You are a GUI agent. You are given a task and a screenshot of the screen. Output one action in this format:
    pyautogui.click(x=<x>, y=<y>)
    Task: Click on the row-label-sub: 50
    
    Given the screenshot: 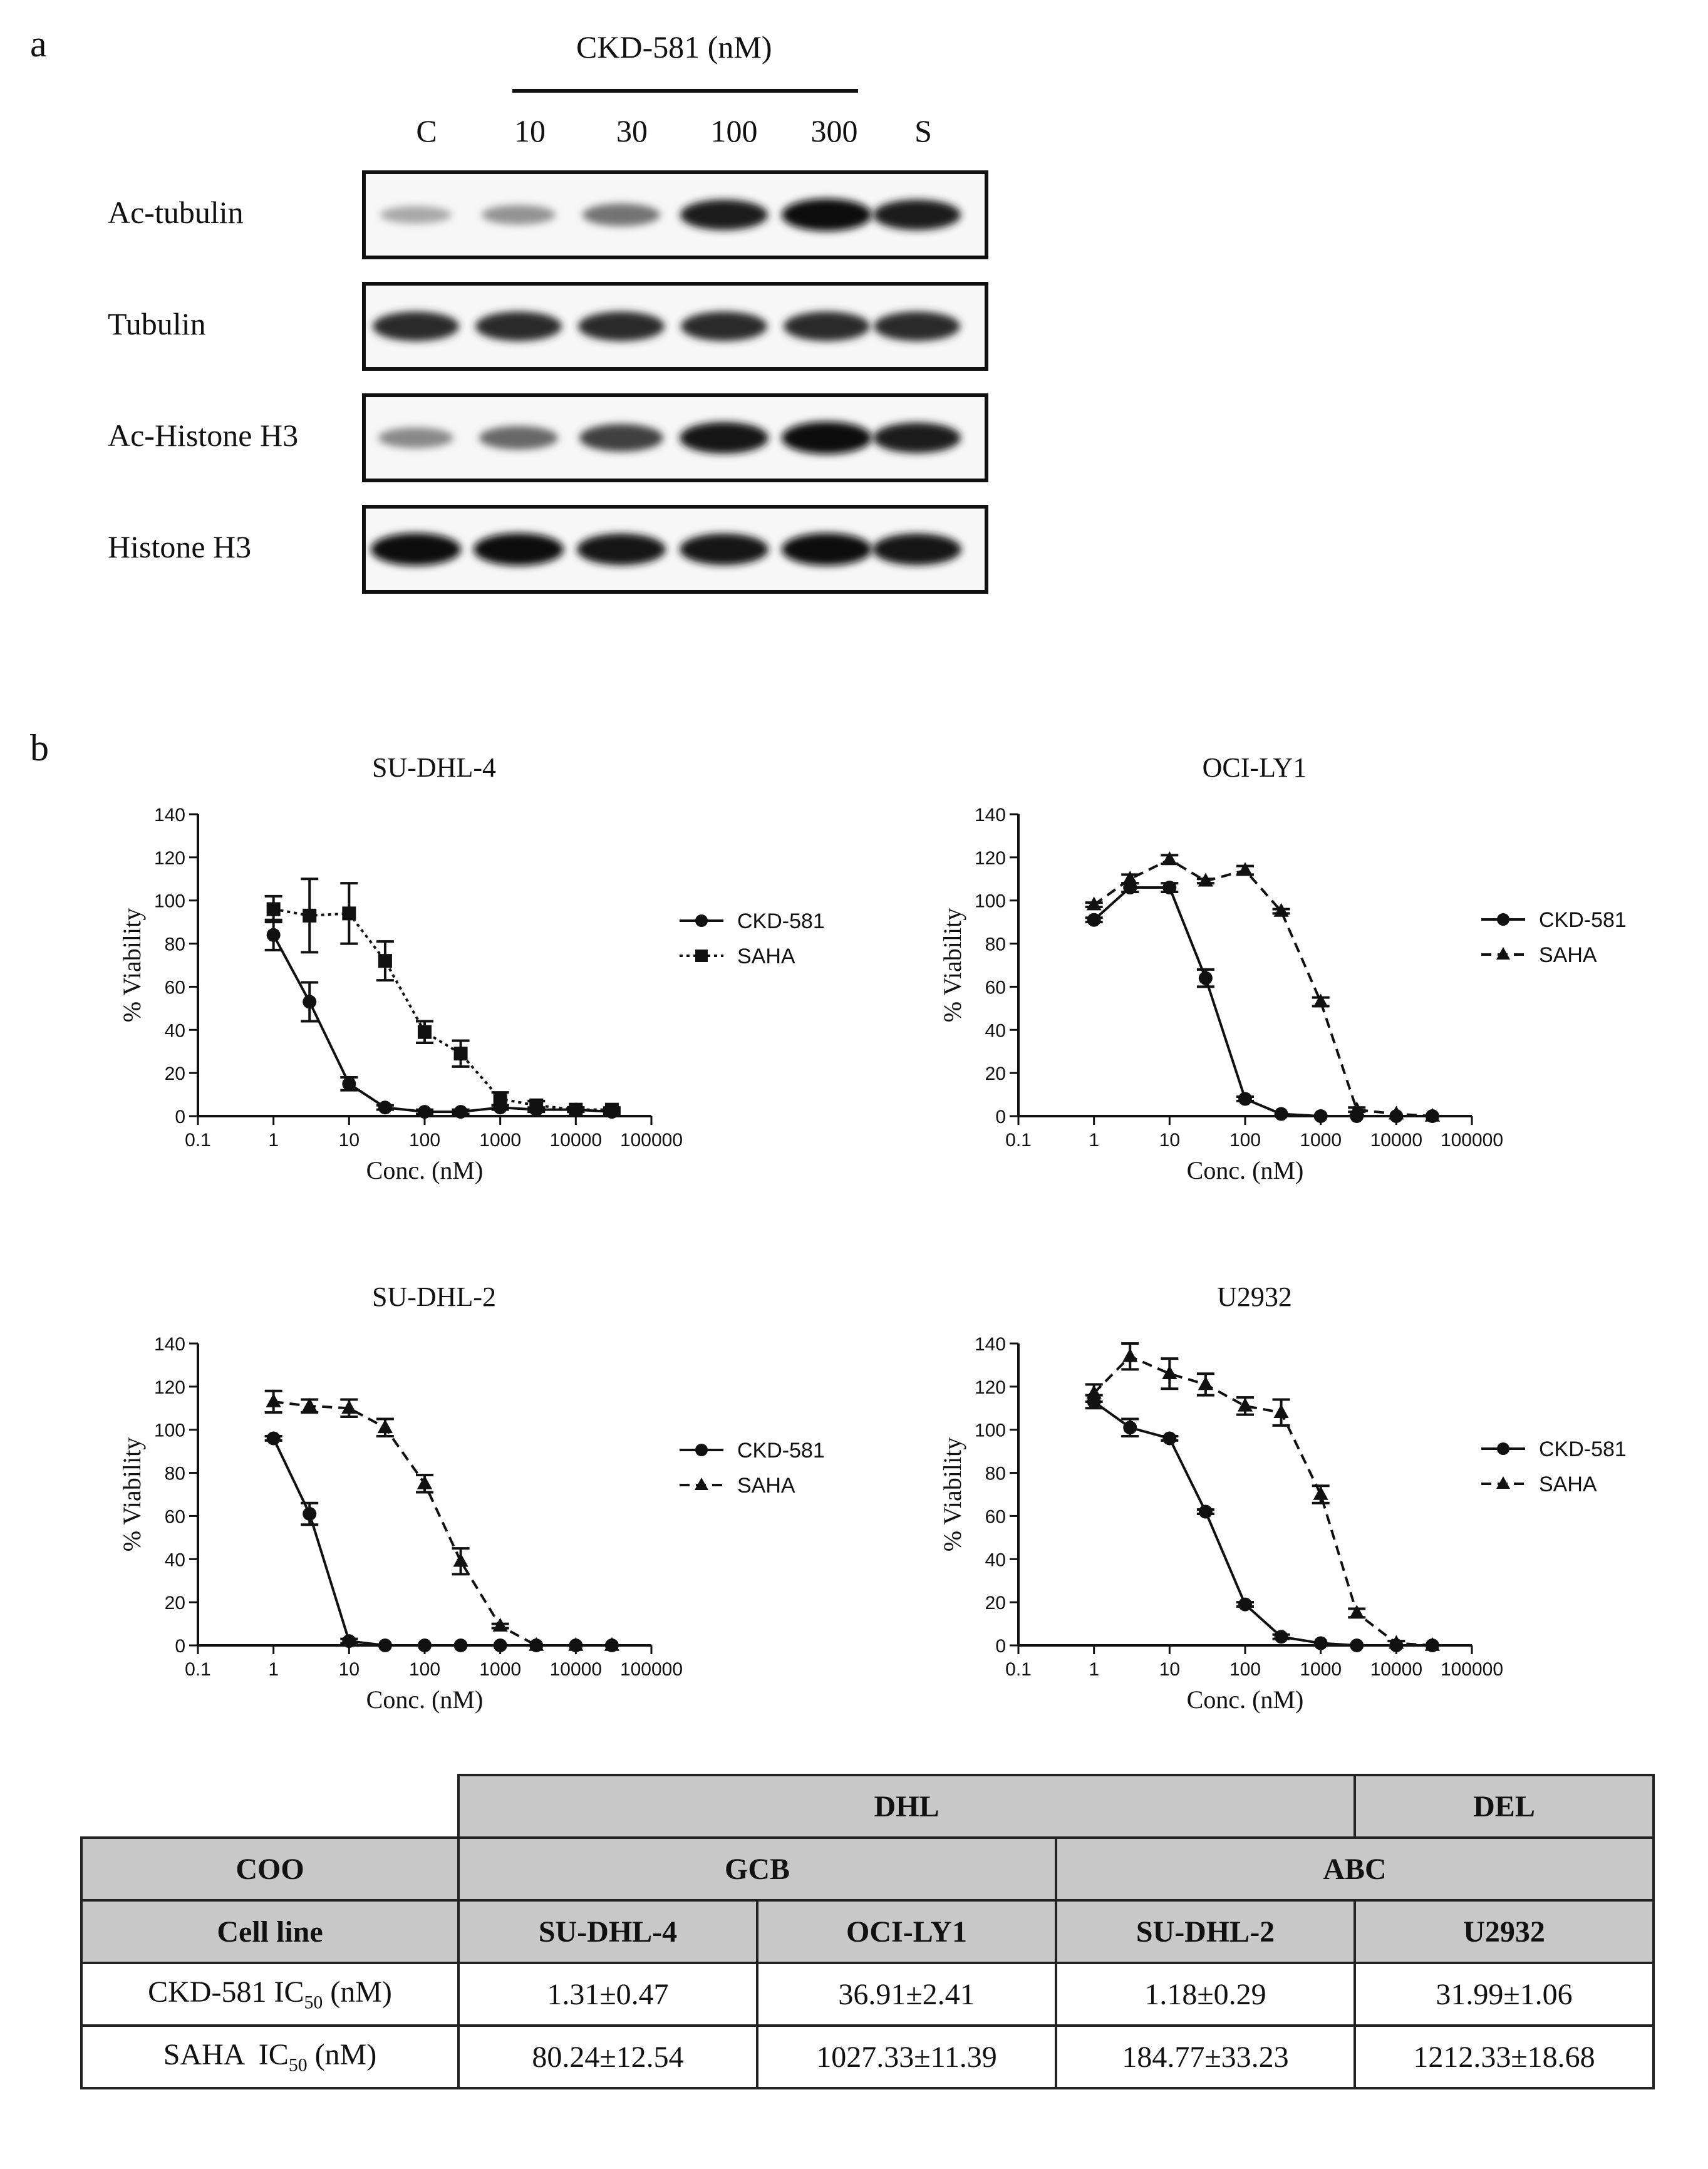 What is the action you would take?
    pyautogui.click(x=298, y=2065)
    